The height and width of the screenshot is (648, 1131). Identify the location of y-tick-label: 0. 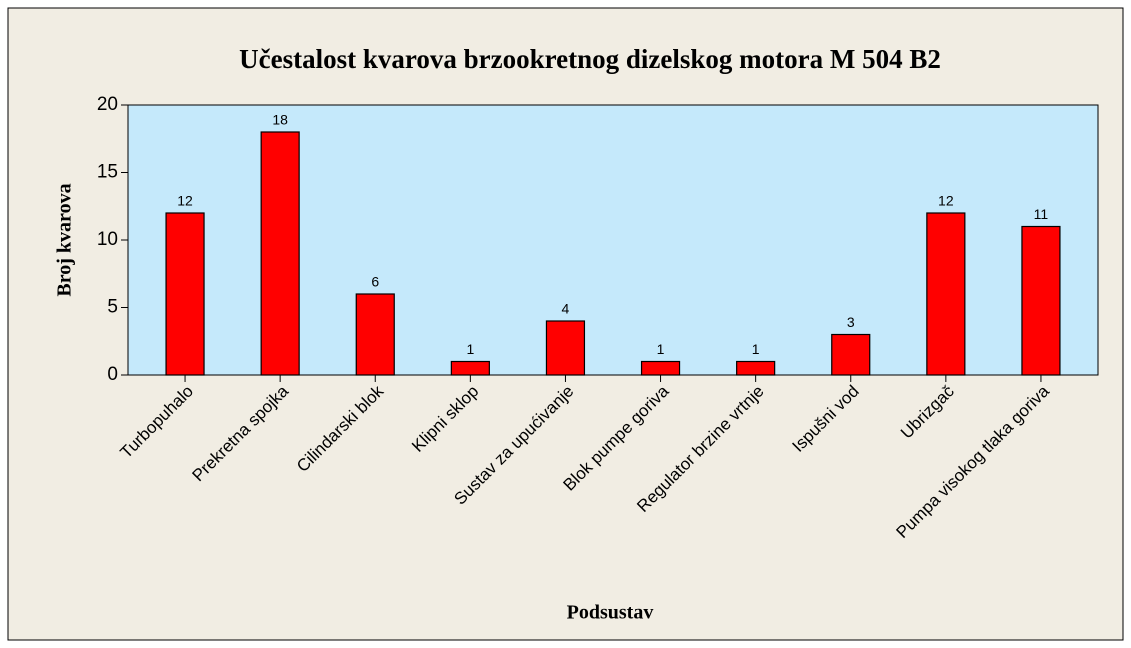
(112, 374).